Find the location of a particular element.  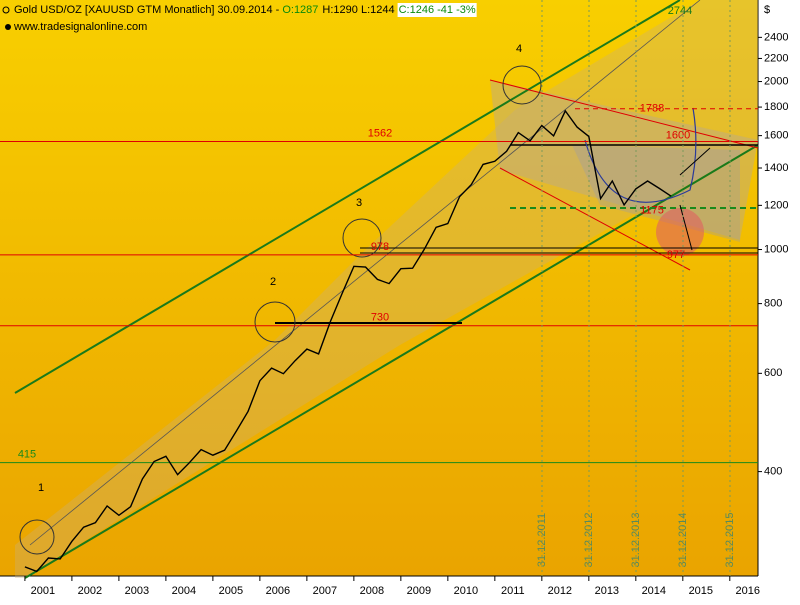

source: www.tradesignalonline.com is located at coordinates (80, 27).